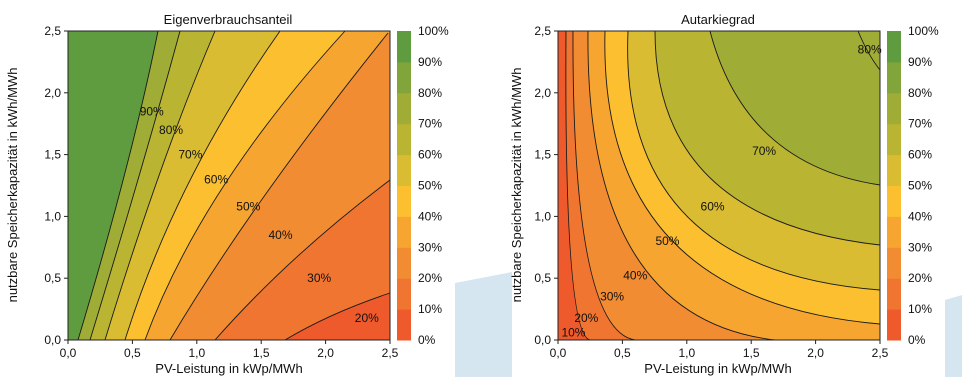 This screenshot has height=382, width=962. What do you see at coordinates (764, 151) in the screenshot?
I see `contour-label: 70%` at bounding box center [764, 151].